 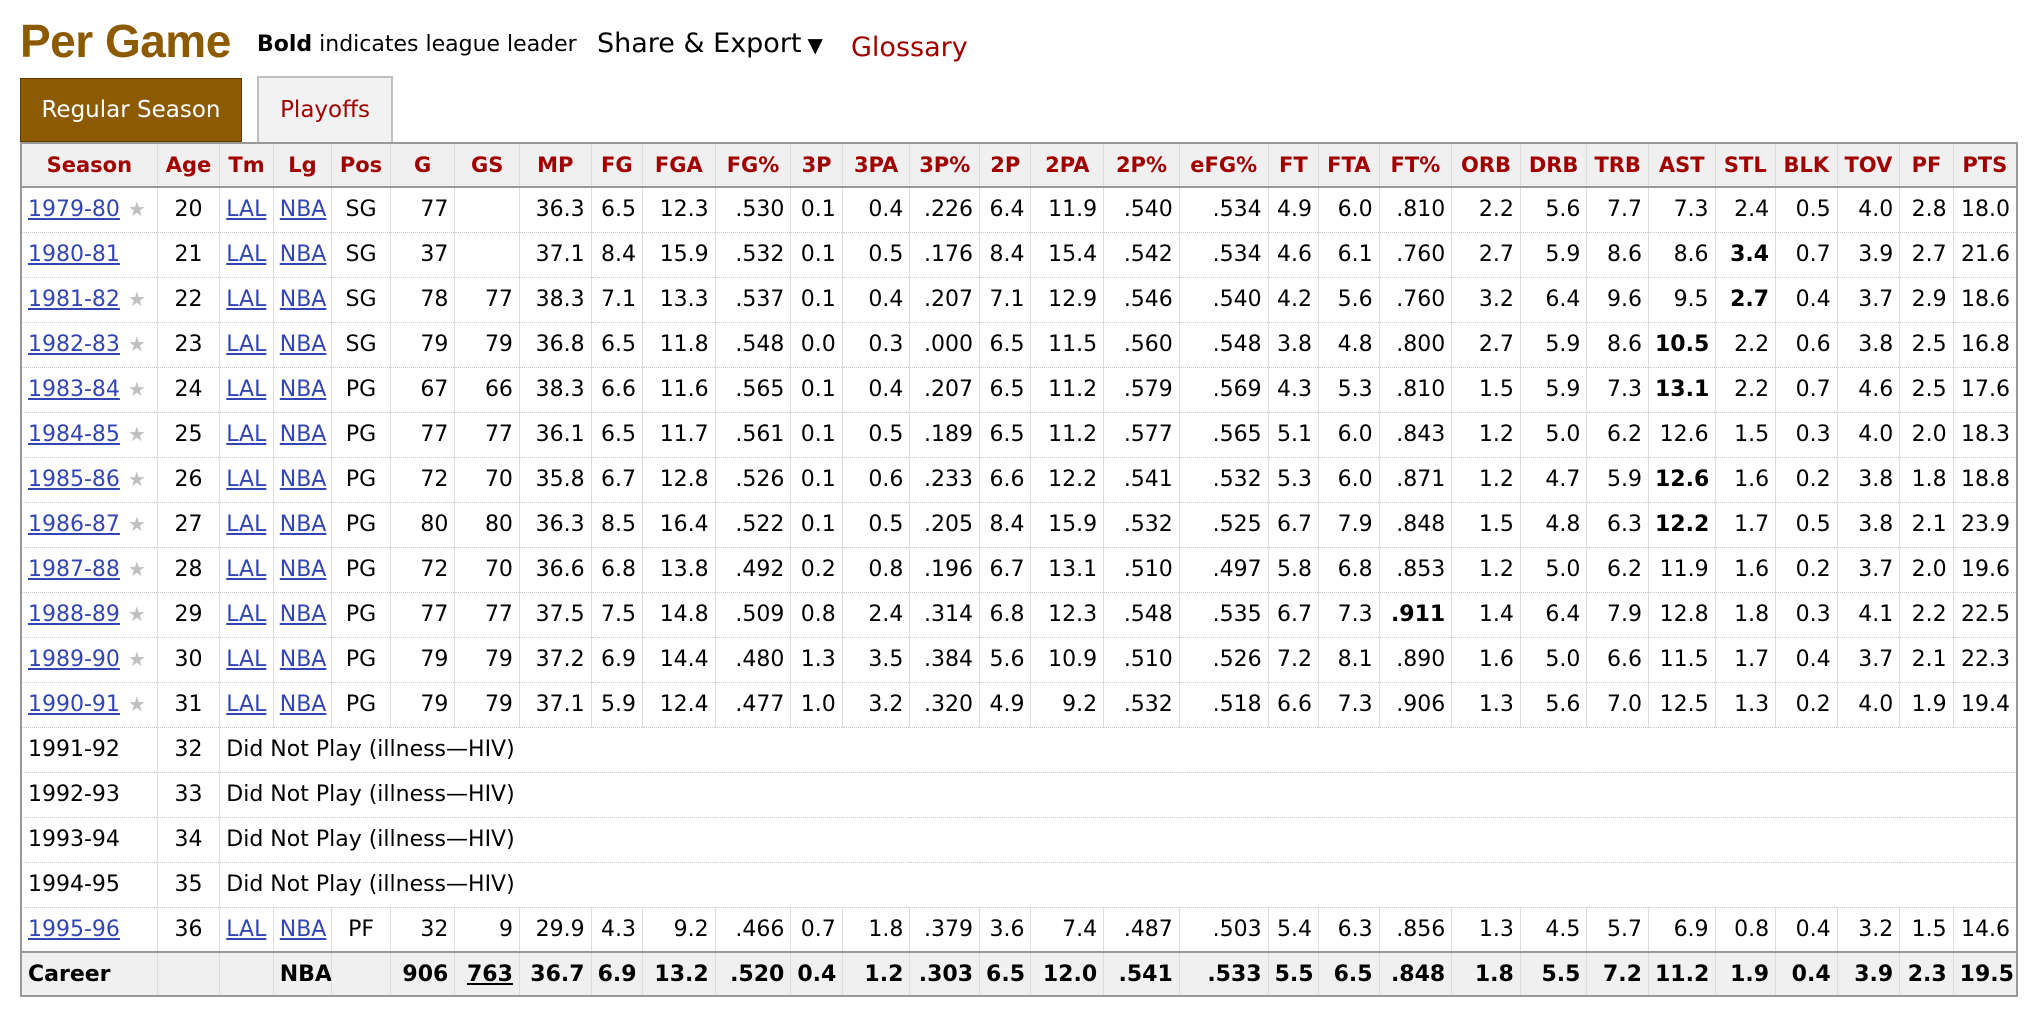 I want to click on stat-cell: 4.9, so click(x=1005, y=705).